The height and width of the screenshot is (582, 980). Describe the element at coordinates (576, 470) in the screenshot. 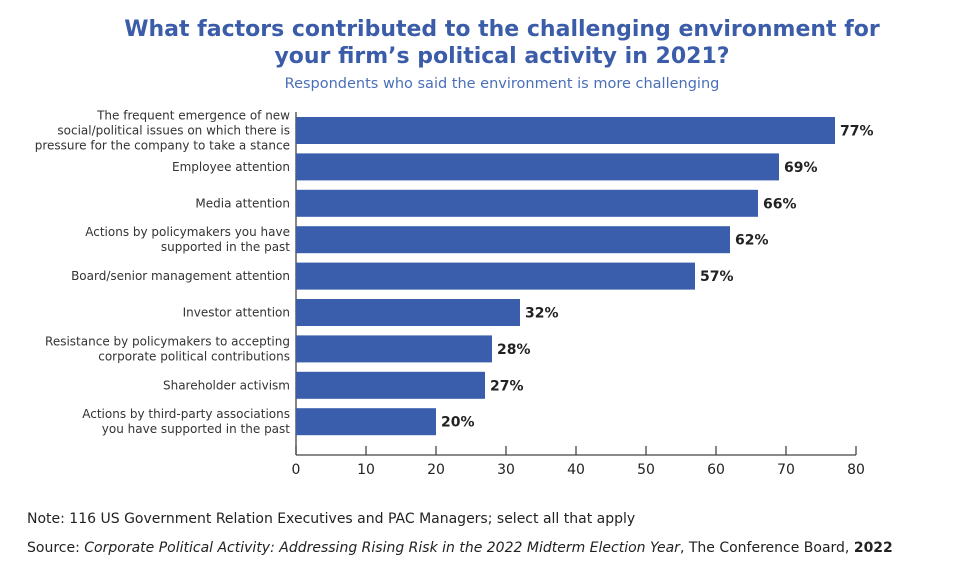

I see `x-tick-label: 40` at that location.